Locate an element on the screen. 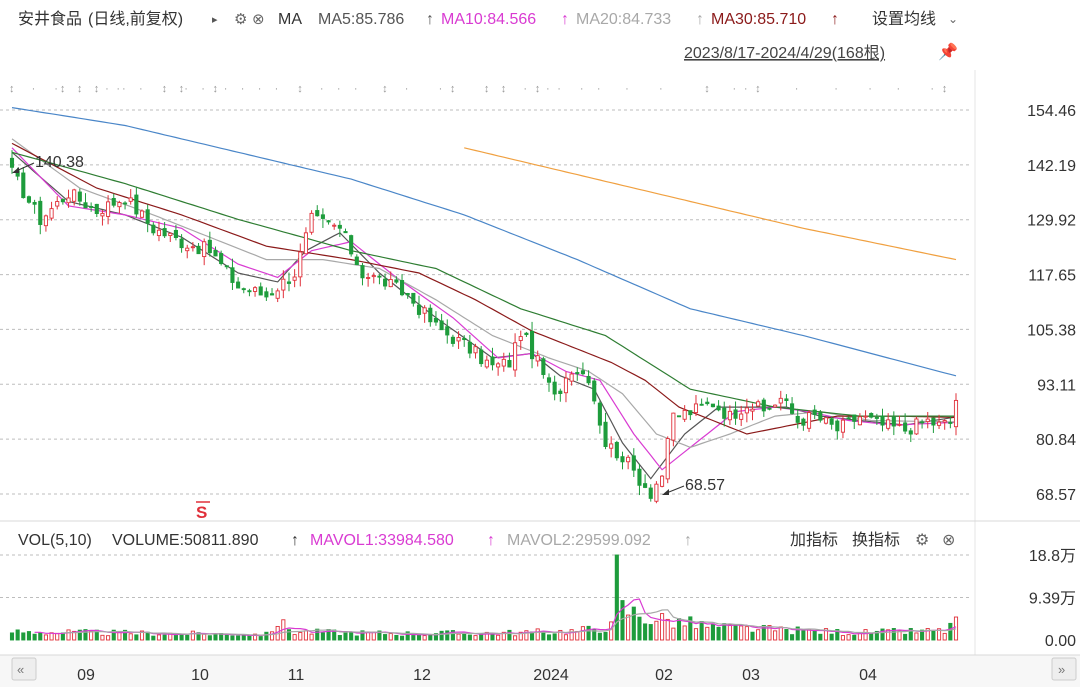  switch-indicator-button: 换指标 is located at coordinates (876, 540).